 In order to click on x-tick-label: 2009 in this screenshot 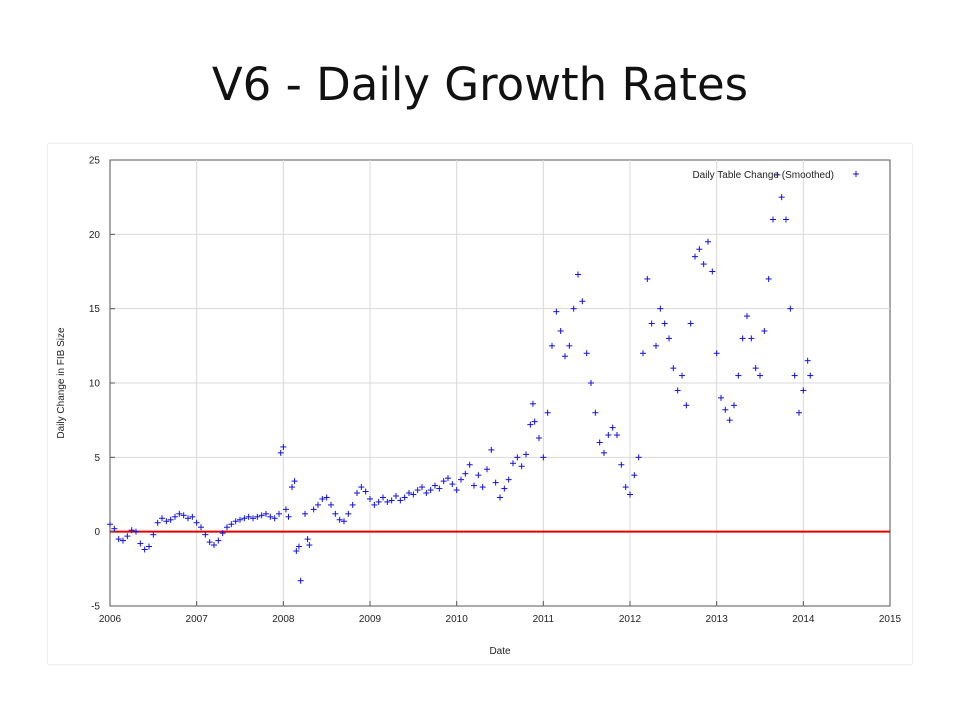, I will do `click(370, 619)`.